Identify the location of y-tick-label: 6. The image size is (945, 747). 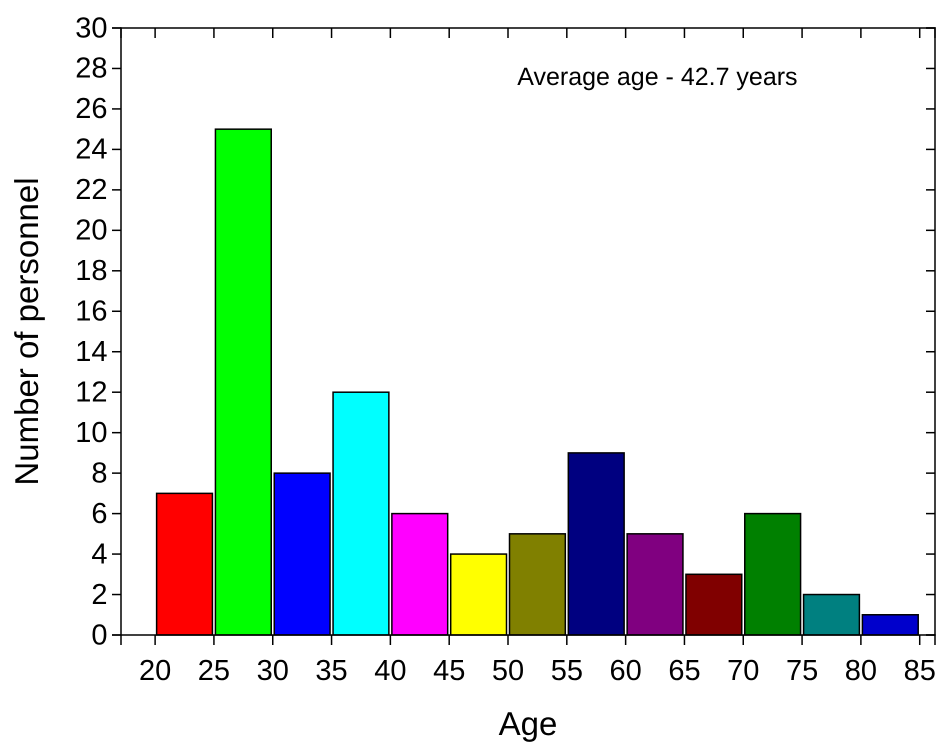
(99, 514).